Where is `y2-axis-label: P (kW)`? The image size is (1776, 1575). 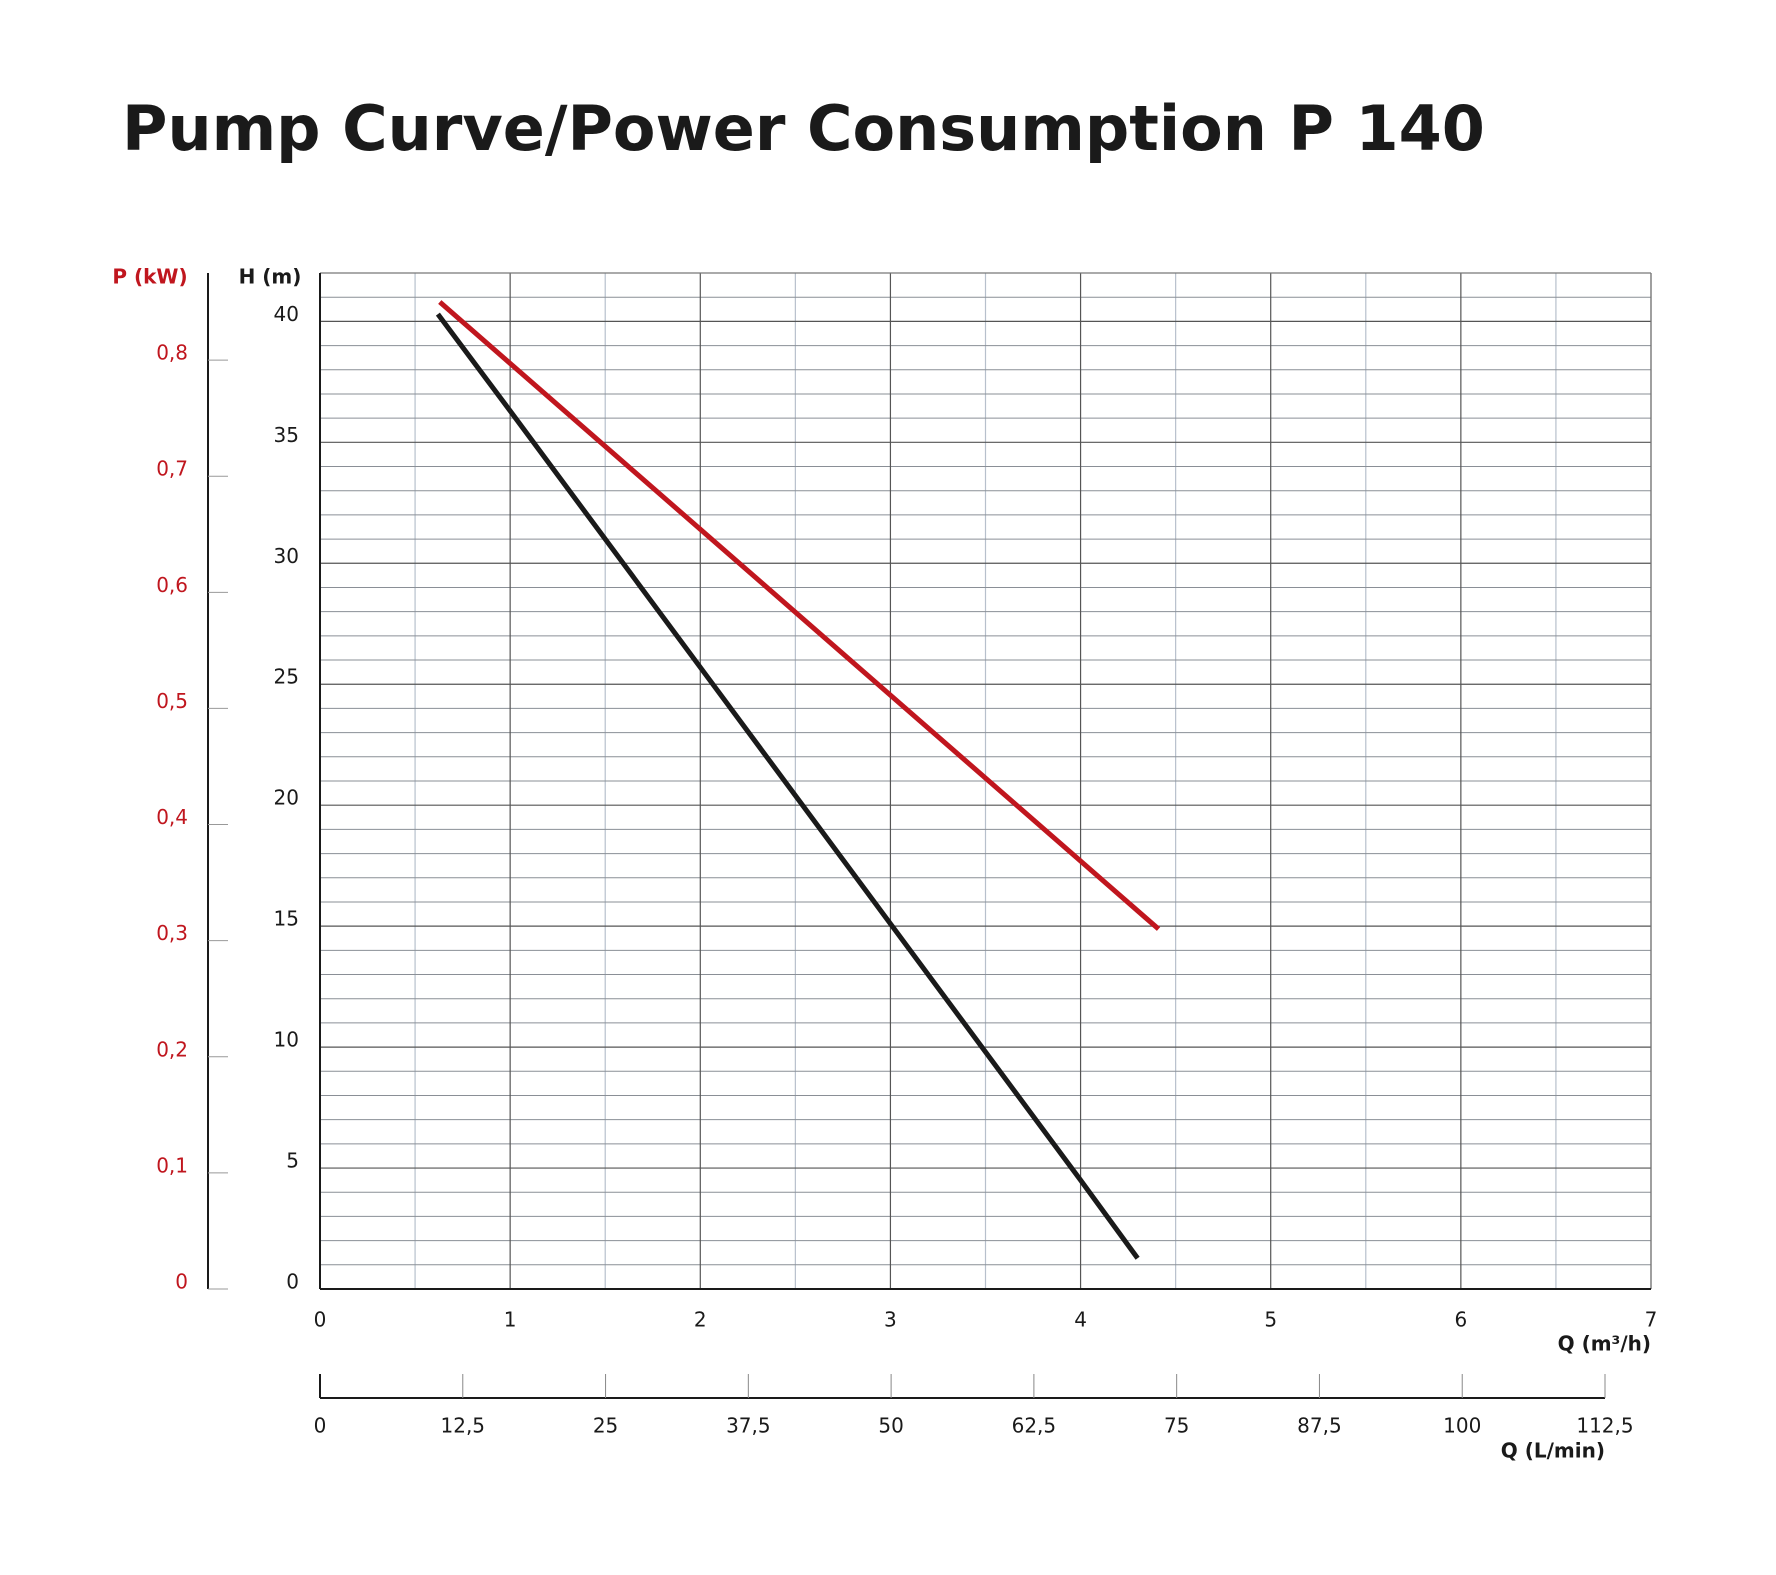
y2-axis-label: P (kW) is located at coordinates (149, 277).